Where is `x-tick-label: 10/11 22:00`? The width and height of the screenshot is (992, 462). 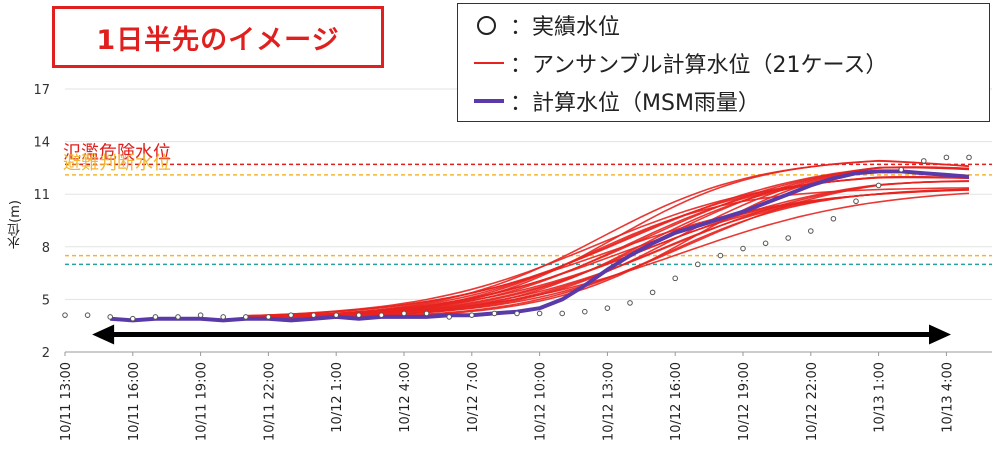 x-tick-label: 10/11 22:00 is located at coordinates (269, 401).